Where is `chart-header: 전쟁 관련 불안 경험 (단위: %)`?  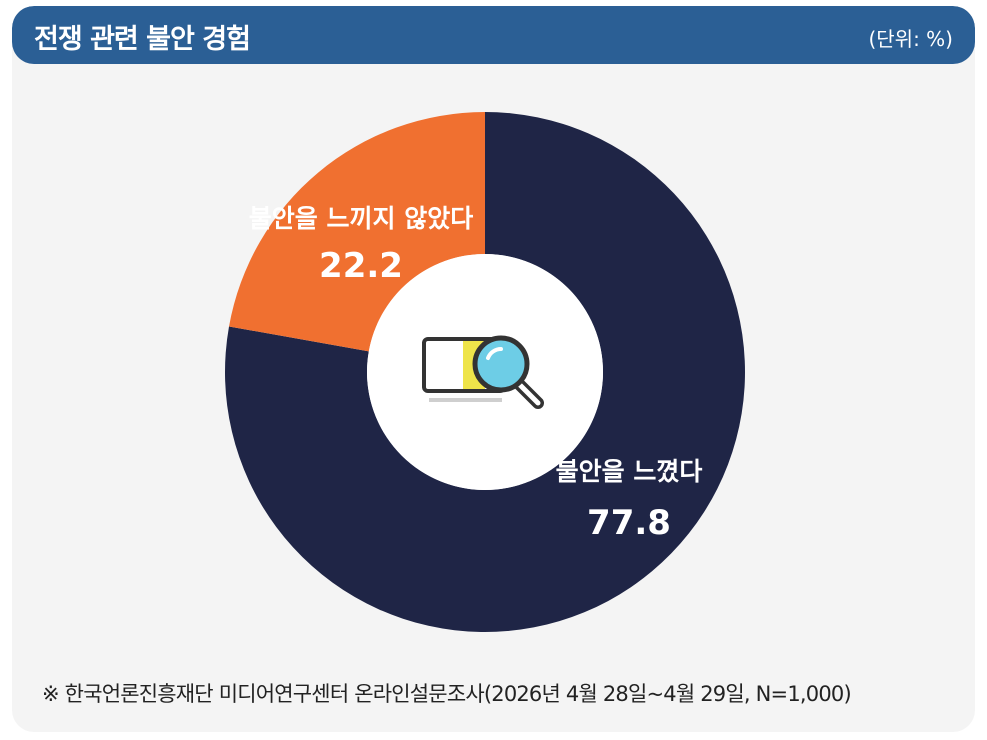 chart-header: 전쟁 관련 불안 경험 (단위: %) is located at coordinates (493, 35).